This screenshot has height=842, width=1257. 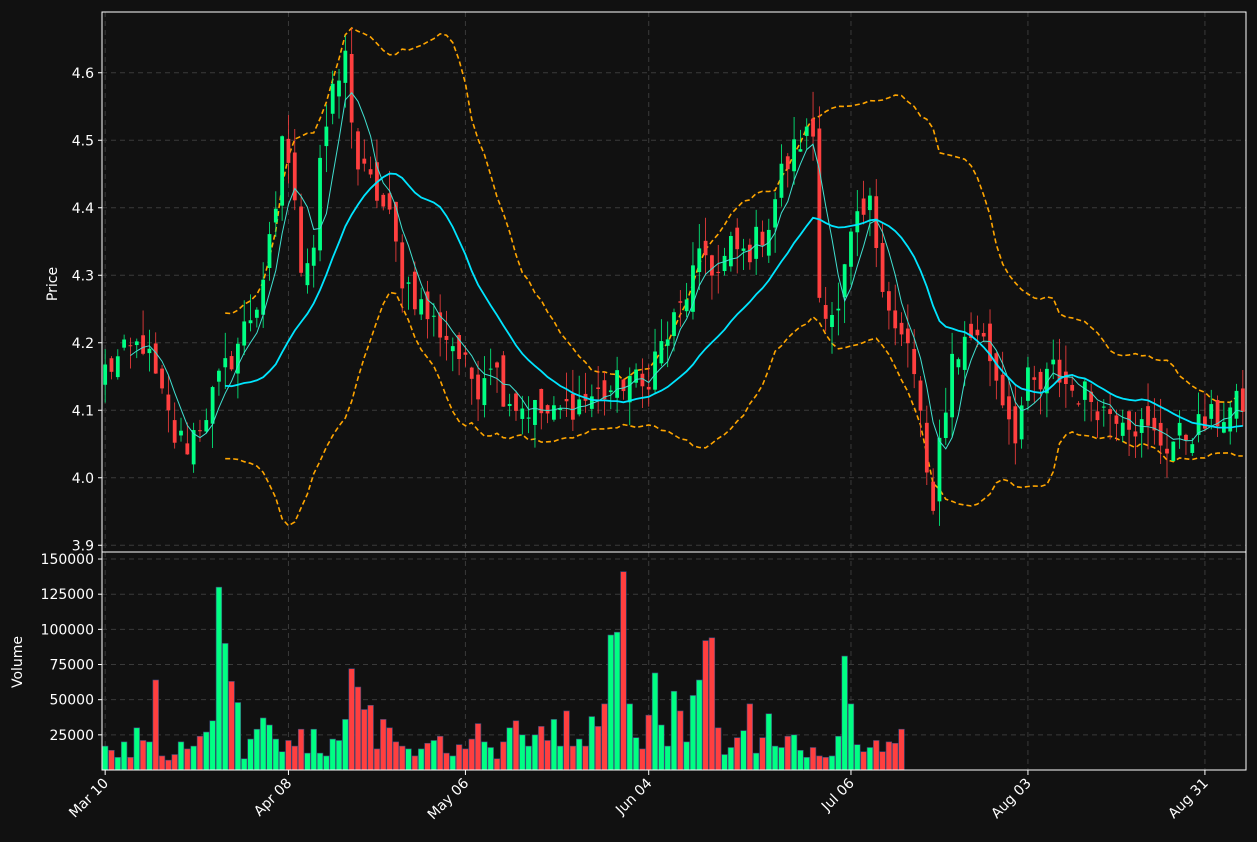 I want to click on price-tick-label: 4.1, so click(x=83, y=411).